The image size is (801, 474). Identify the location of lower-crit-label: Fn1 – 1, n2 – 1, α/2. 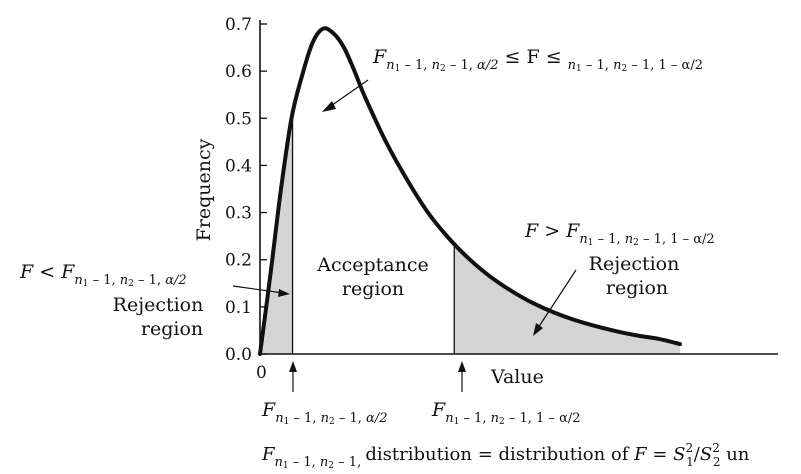
(324, 413).